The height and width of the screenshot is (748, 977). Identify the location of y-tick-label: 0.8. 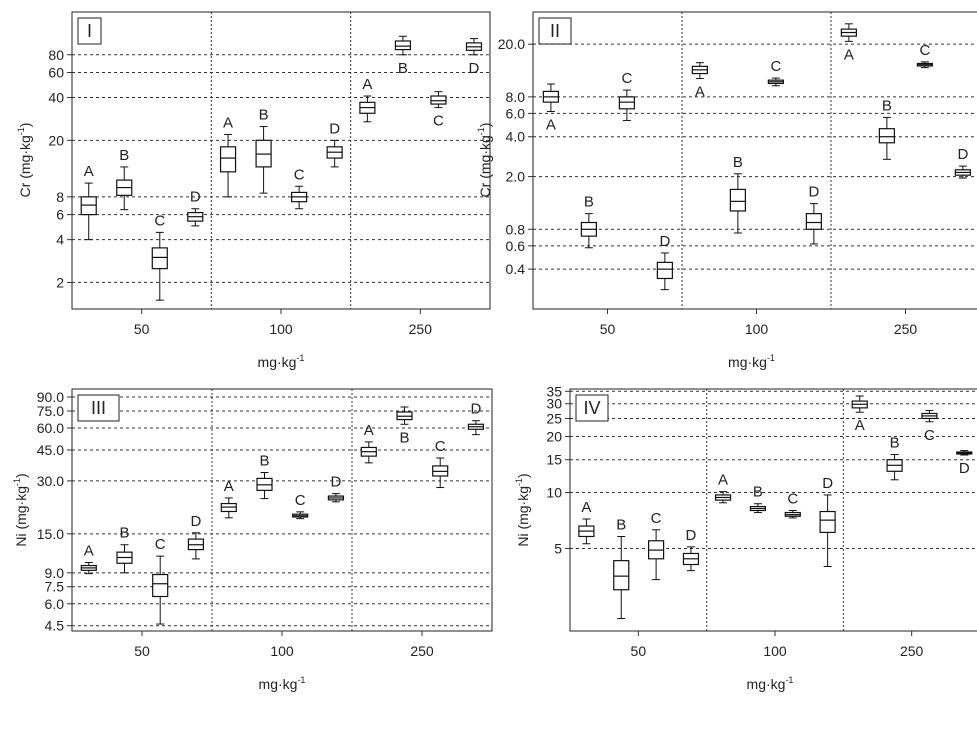
(516, 229).